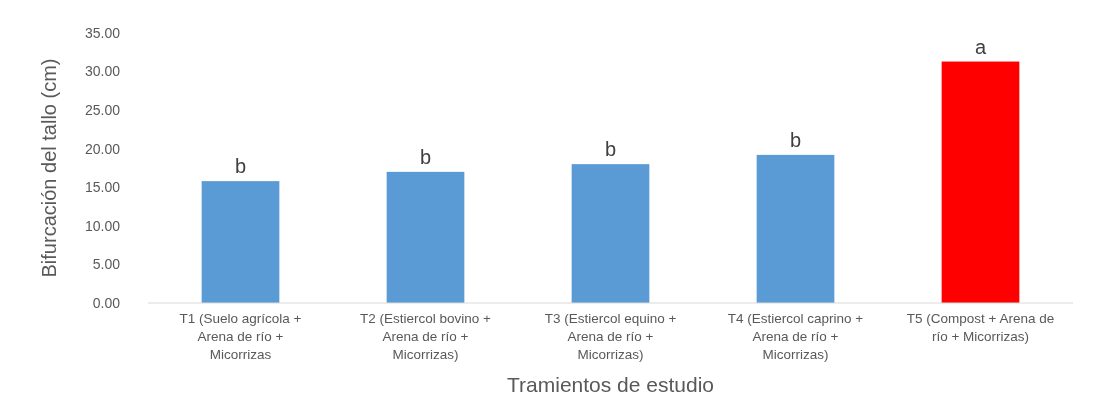 The image size is (1110, 406). What do you see at coordinates (102, 187) in the screenshot?
I see `y-tick-label: 15.00` at bounding box center [102, 187].